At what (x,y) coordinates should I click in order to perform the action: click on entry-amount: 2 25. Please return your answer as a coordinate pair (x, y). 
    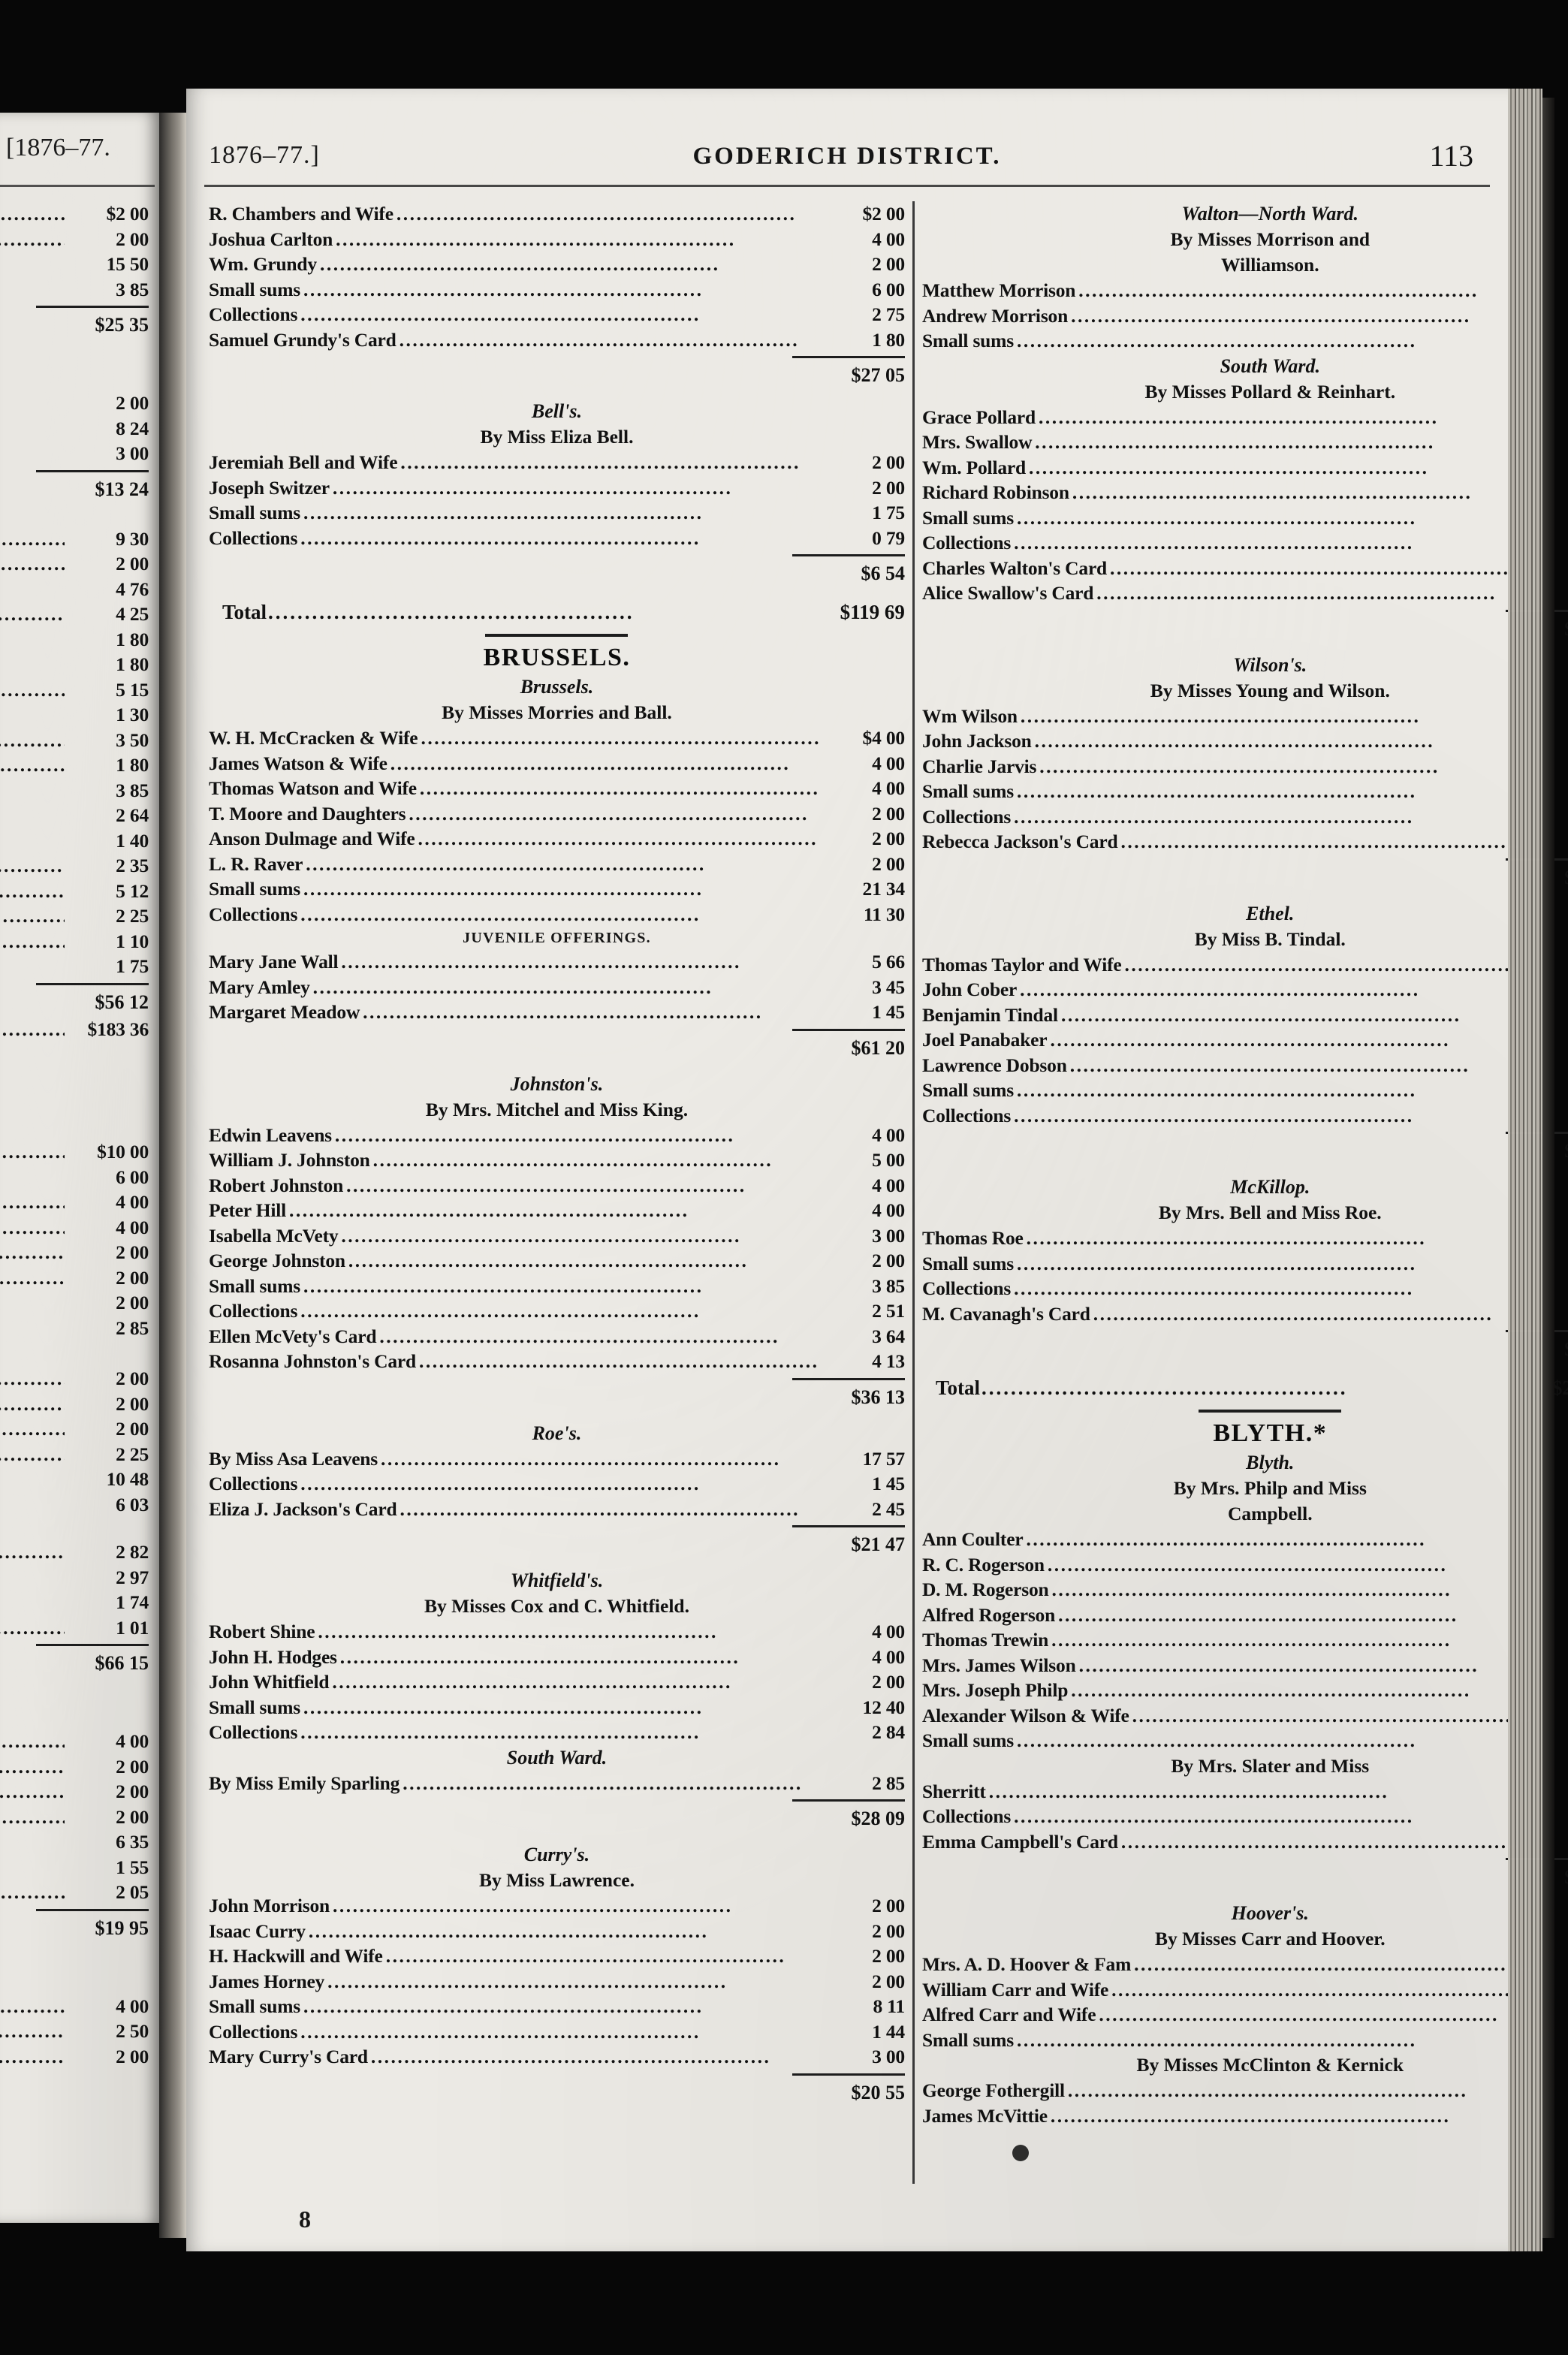
    Looking at the image, I should click on (132, 916).